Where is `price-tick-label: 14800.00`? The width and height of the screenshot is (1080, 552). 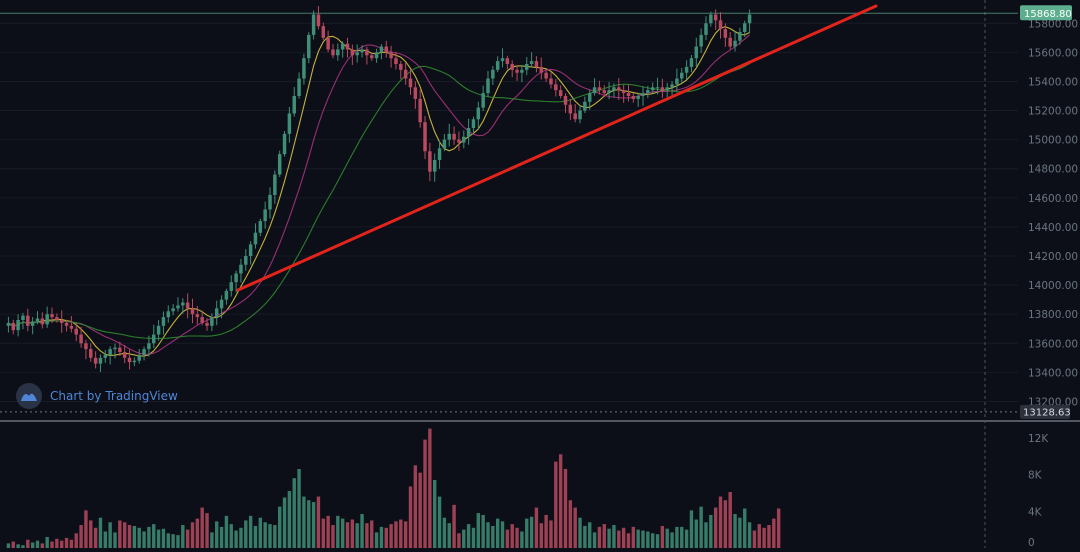
price-tick-label: 14800.00 is located at coordinates (1053, 170).